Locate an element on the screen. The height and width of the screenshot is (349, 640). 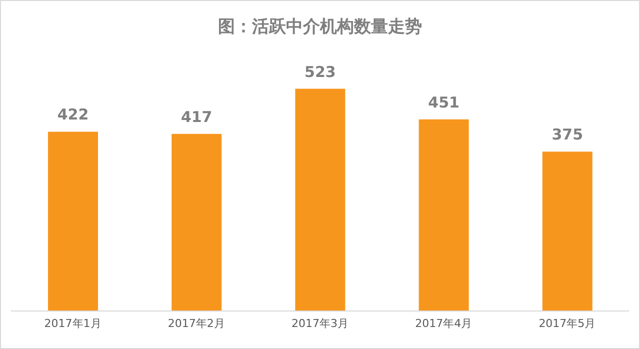
data-label: 451 is located at coordinates (444, 102).